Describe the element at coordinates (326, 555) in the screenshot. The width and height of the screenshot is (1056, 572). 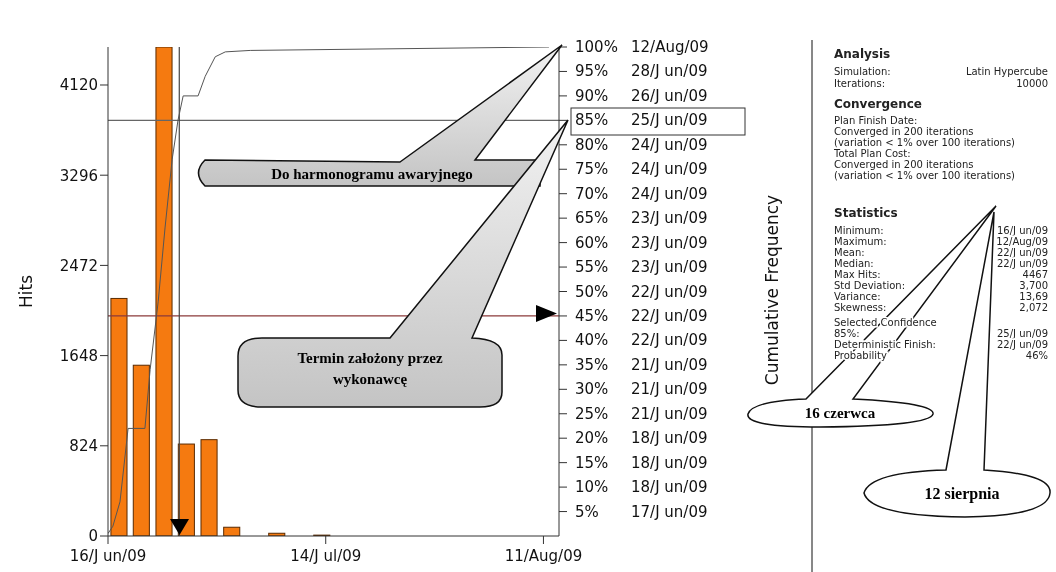
I see `x-tick-label: 14/J ul/09` at that location.